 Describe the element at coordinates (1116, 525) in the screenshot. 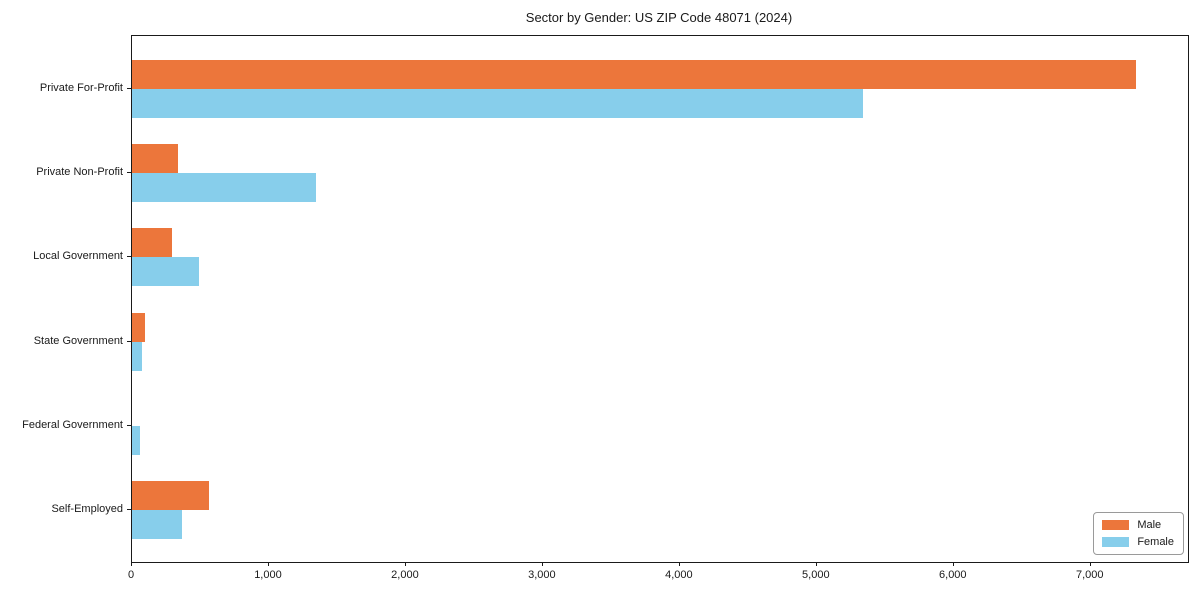

I see `legend-swatch-male` at that location.